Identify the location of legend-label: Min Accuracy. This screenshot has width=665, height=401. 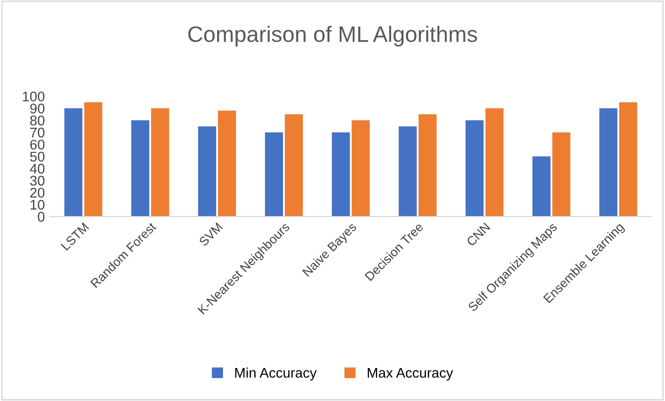
(276, 374).